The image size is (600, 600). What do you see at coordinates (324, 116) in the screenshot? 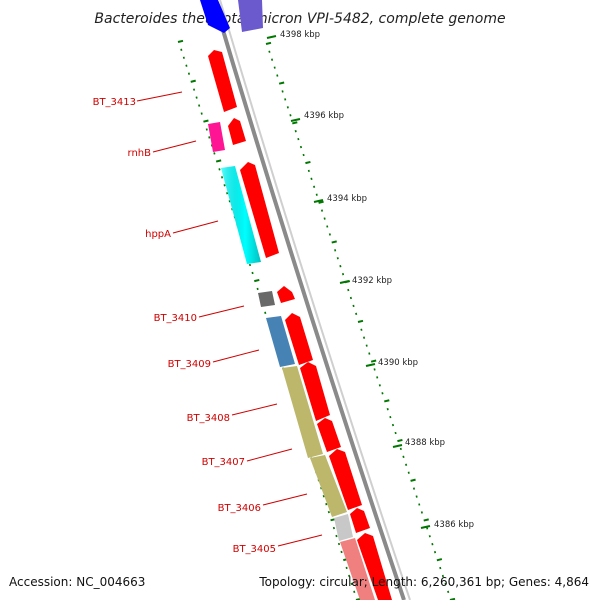
I see `kbp-label-4396: 4396 kbp` at bounding box center [324, 116].